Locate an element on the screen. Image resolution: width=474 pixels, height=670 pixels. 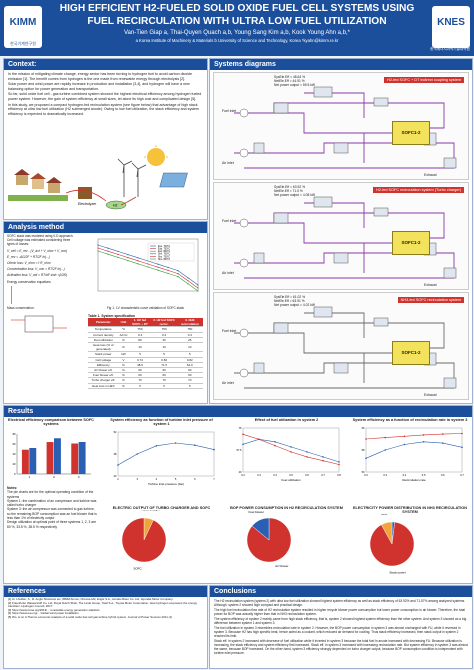
kimm-logo: KIMM 한국기계연구원 is located at coordinates (23, 27).